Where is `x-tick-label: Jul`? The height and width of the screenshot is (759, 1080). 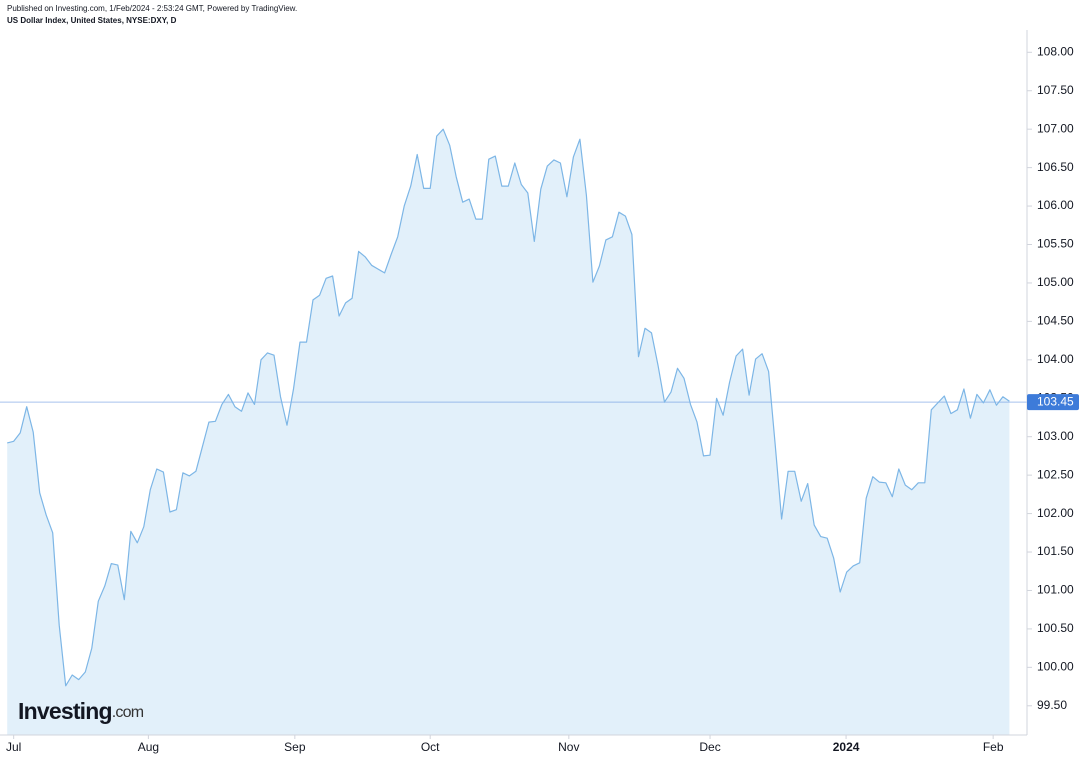 x-tick-label: Jul is located at coordinates (13, 747).